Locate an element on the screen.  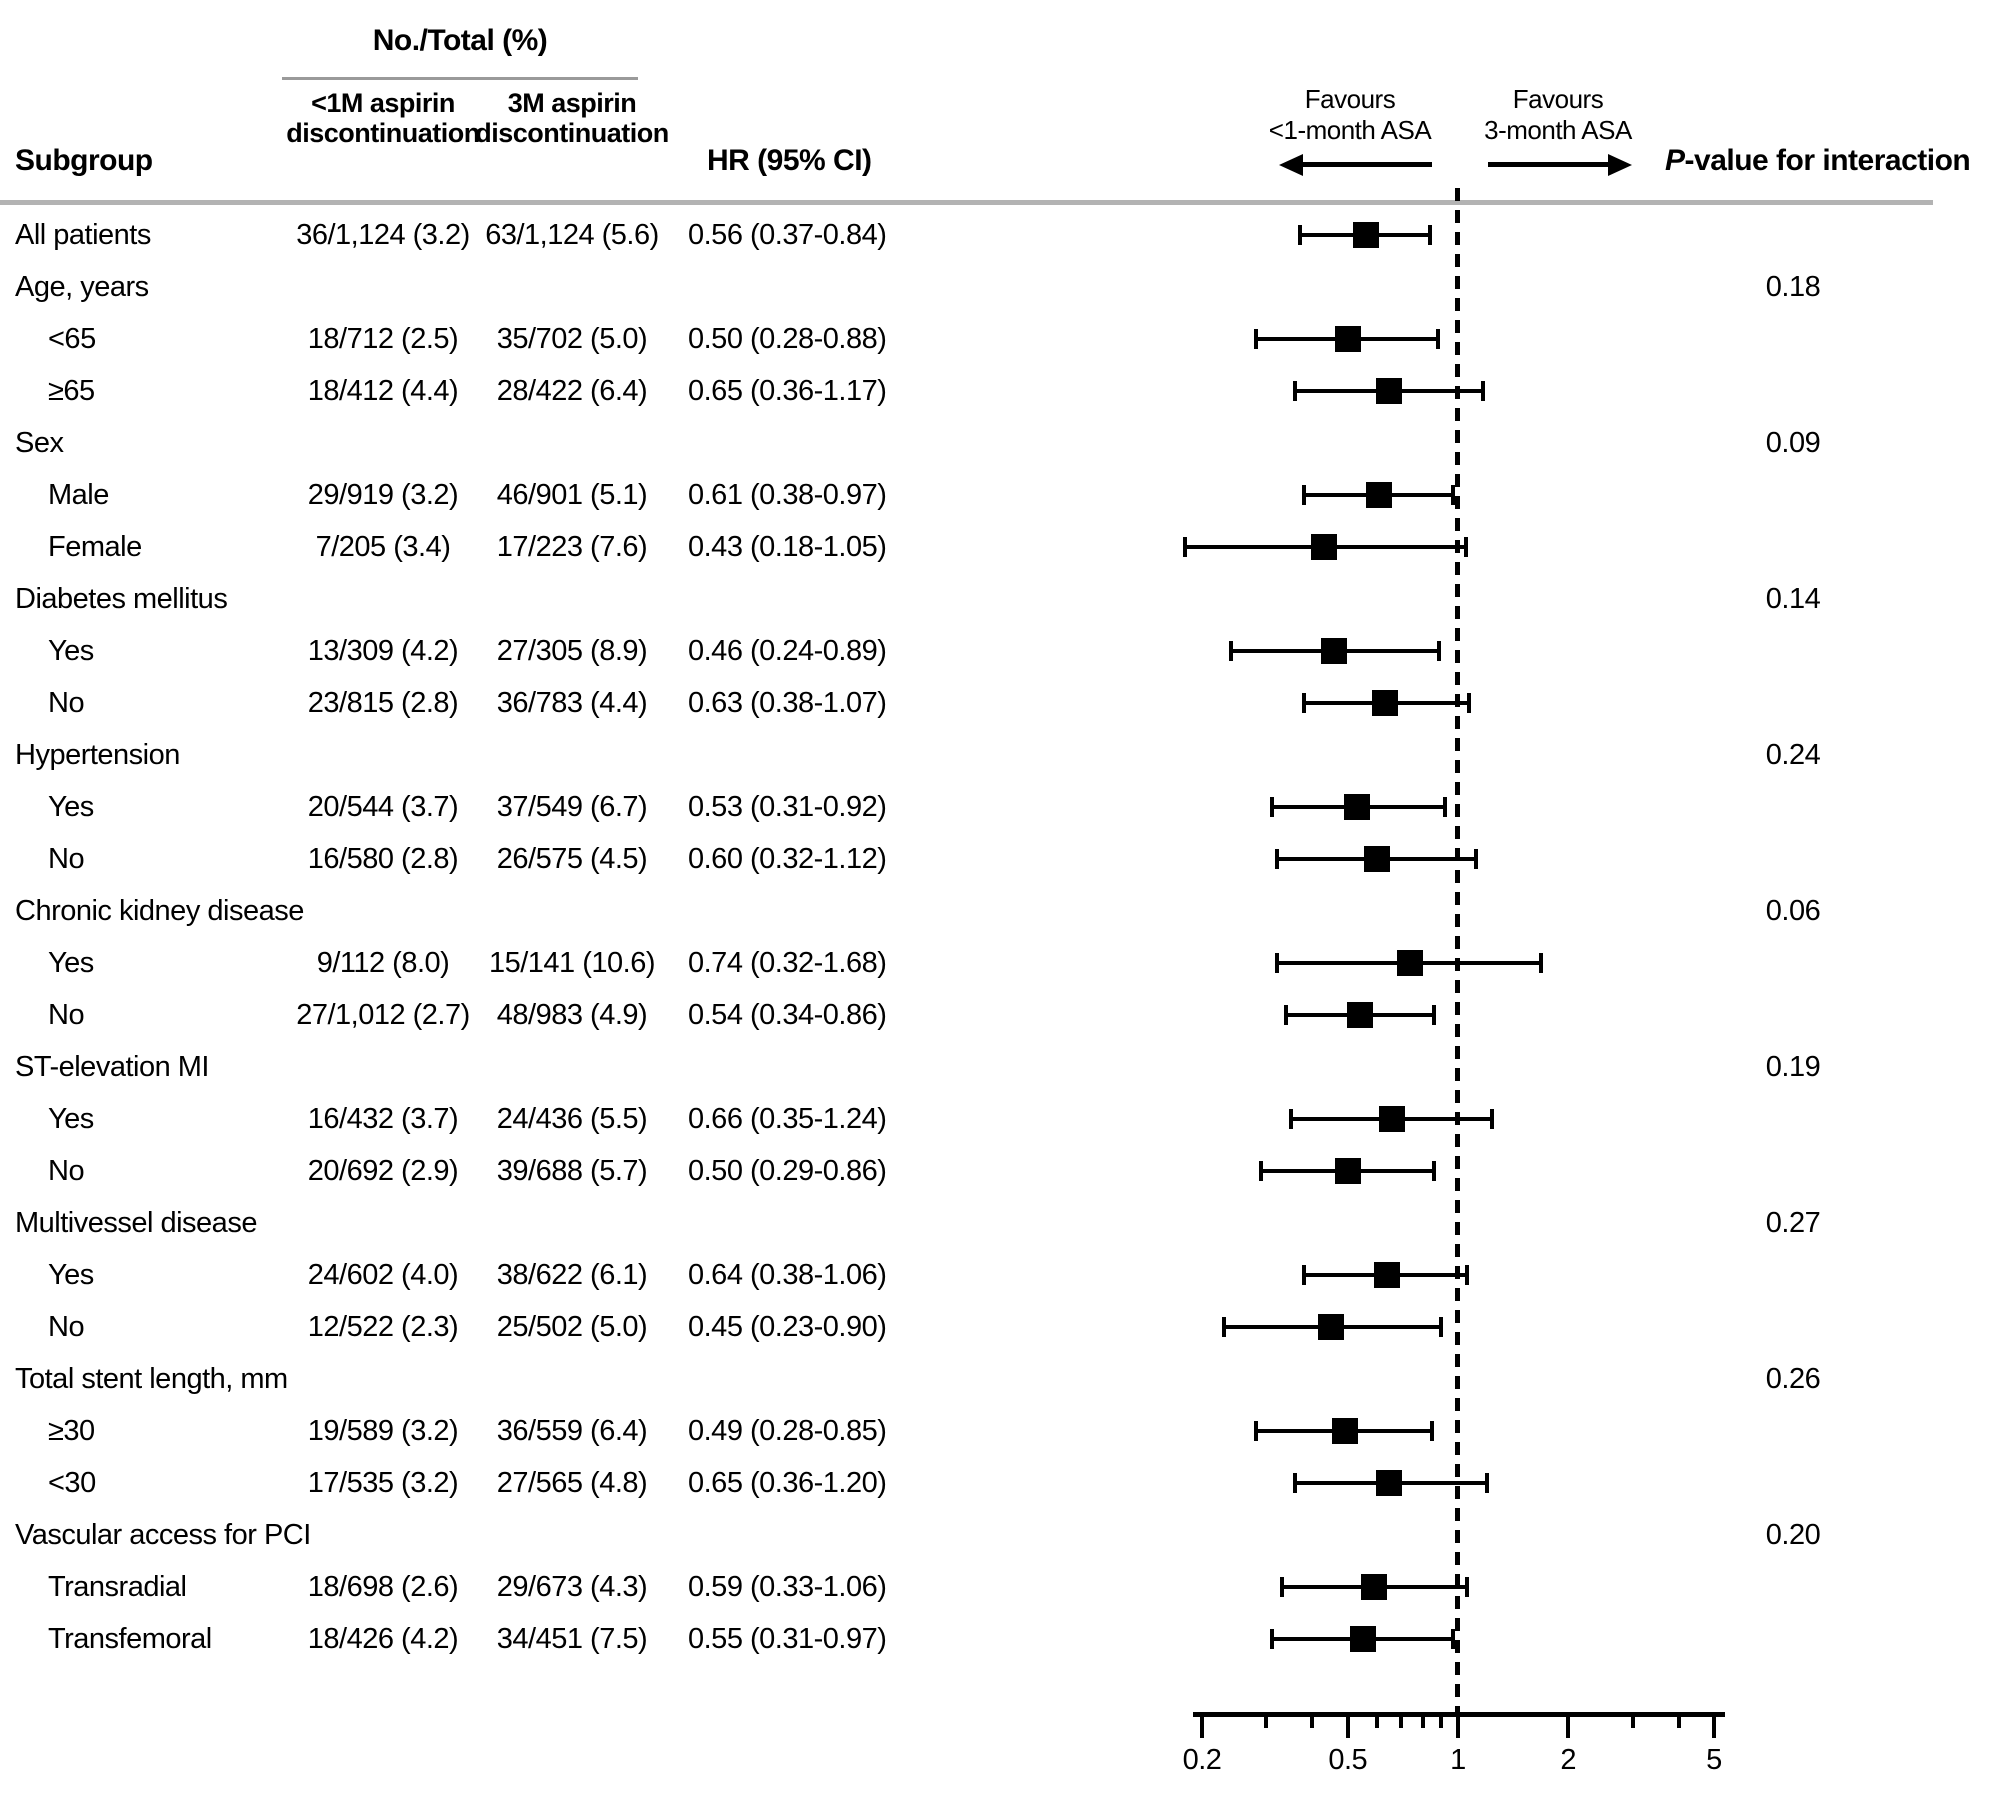
col2-value: 17/223 (7.6) is located at coordinates (572, 547).